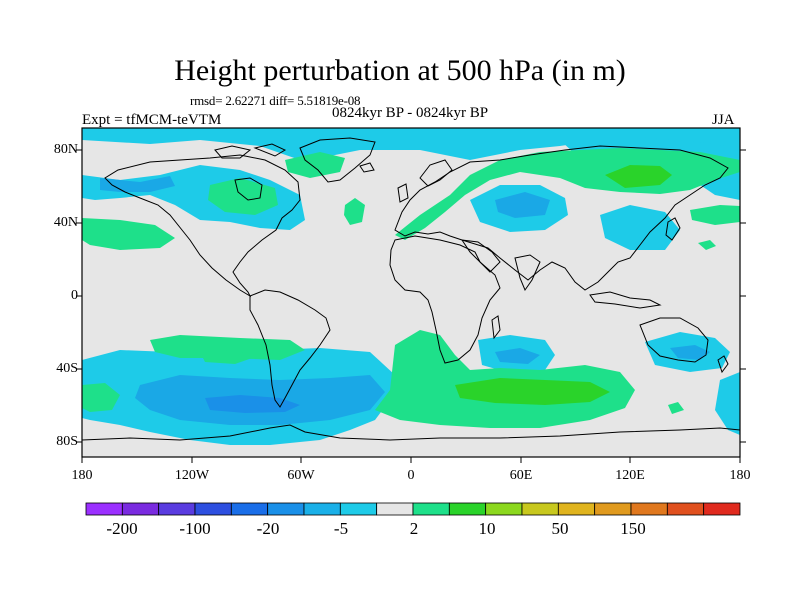 The width and height of the screenshot is (800, 600). Describe the element at coordinates (227, 347) in the screenshot. I see `anomaly-positive-south-pacific-north` at that location.